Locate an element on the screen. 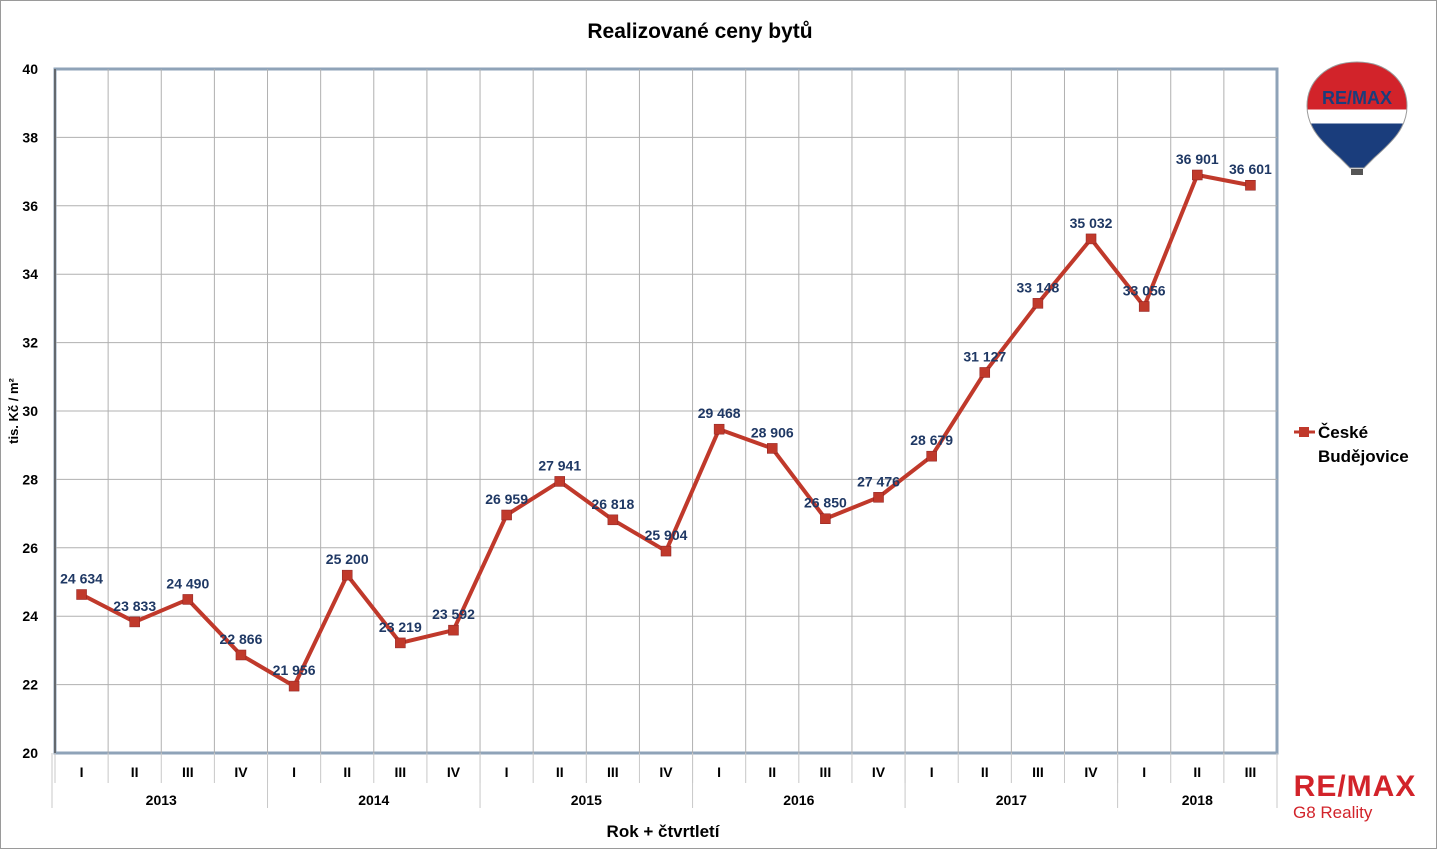  legend-marker is located at coordinates (1304, 432).